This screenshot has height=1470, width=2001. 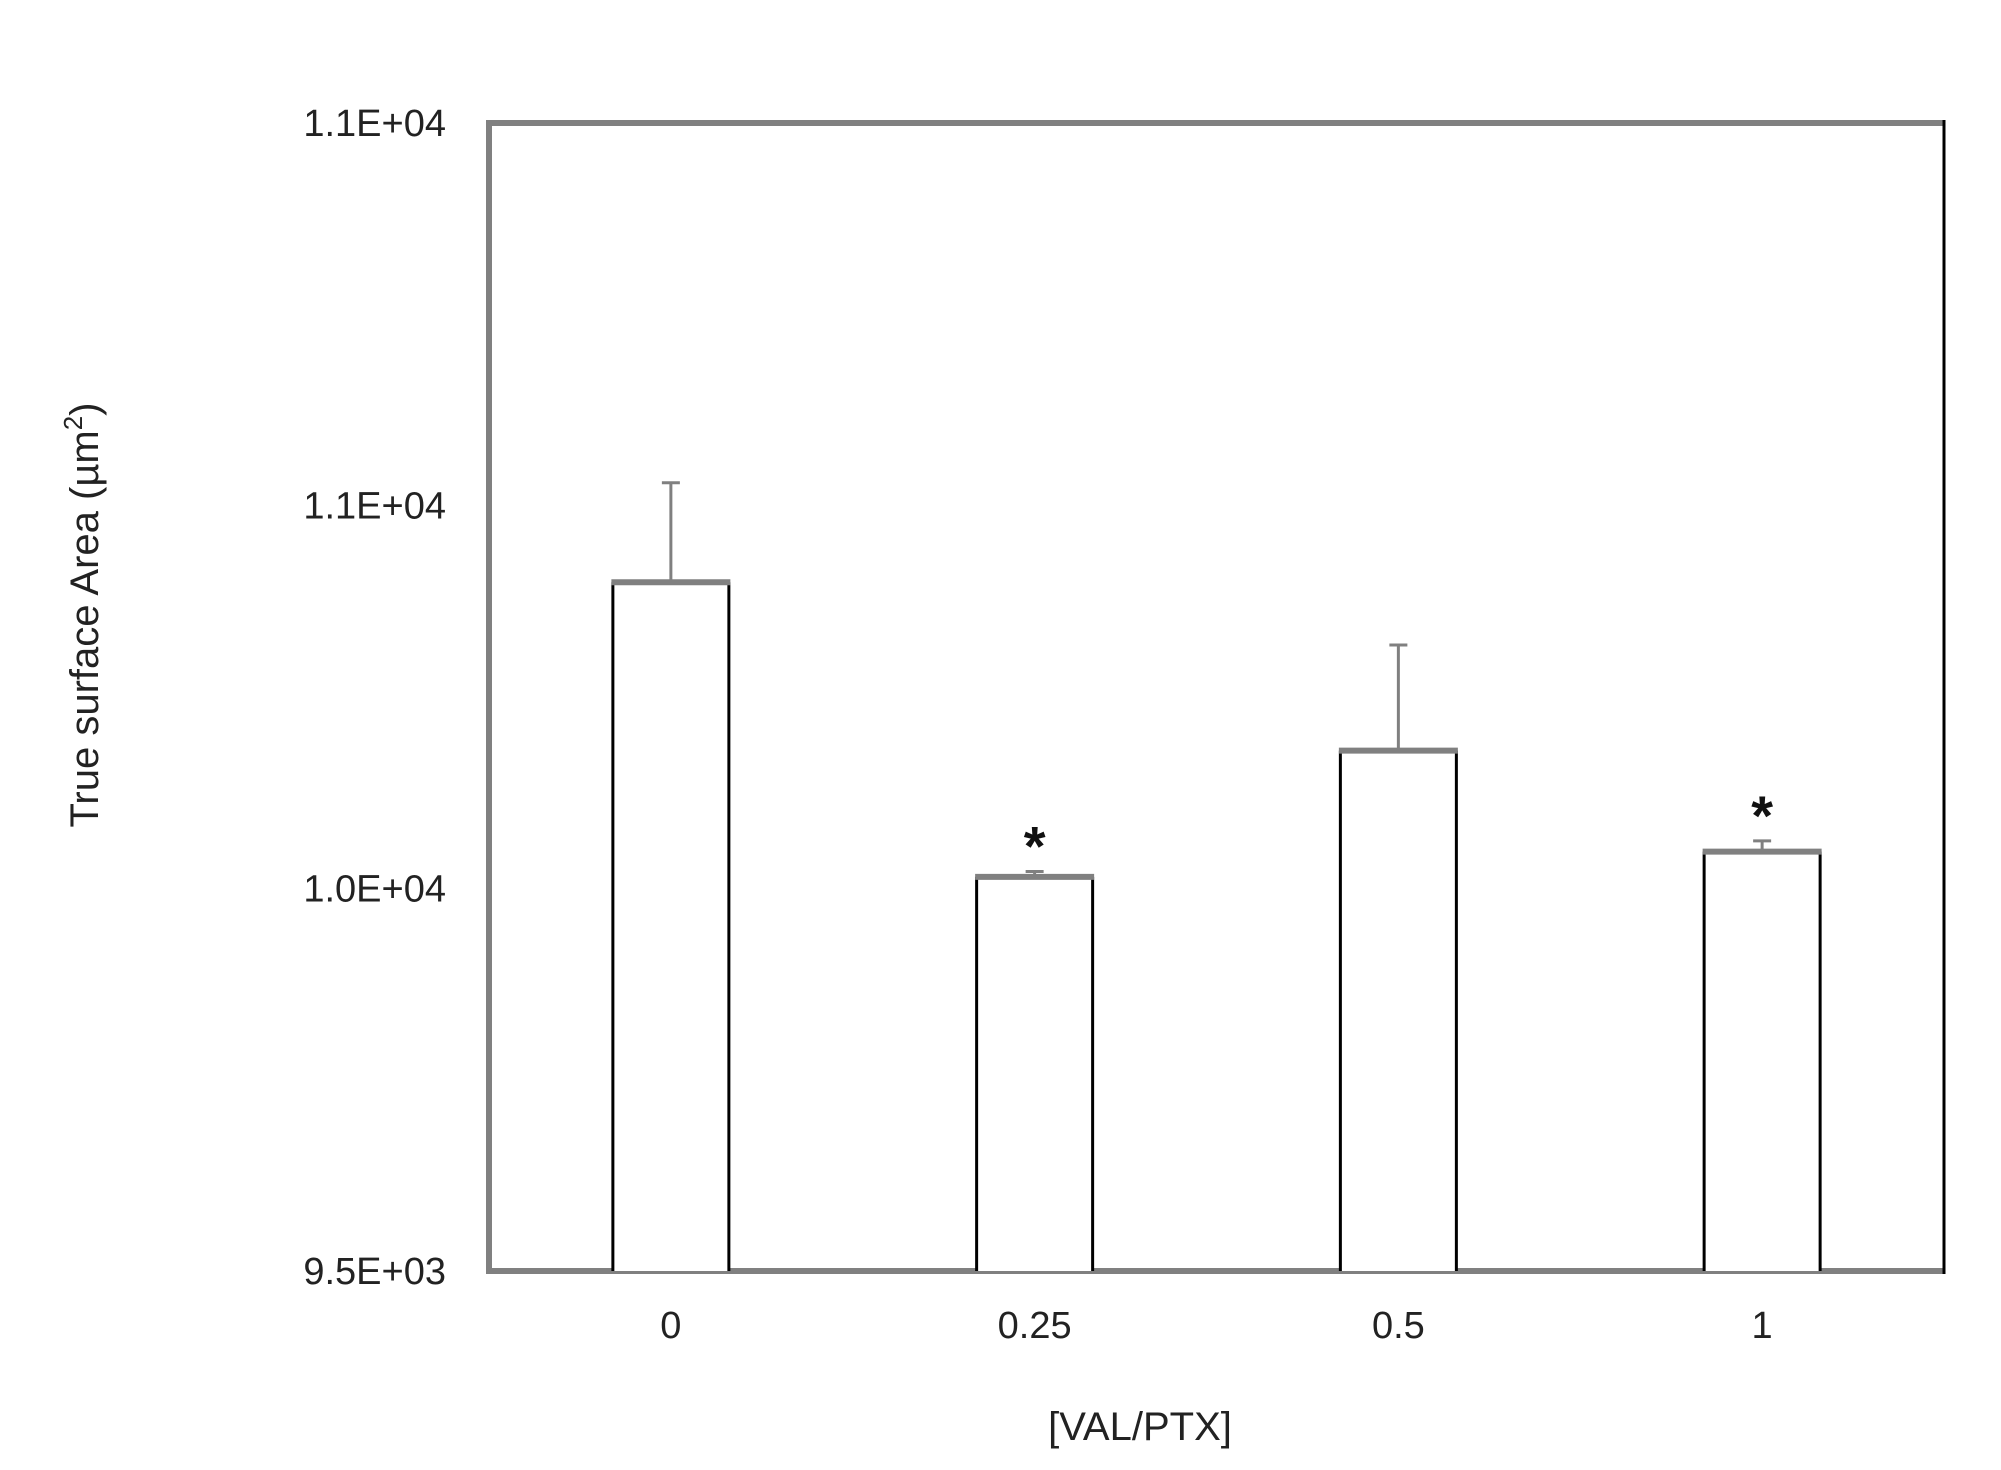 I want to click on x-tick-label-1: 1, so click(x=1762, y=1326).